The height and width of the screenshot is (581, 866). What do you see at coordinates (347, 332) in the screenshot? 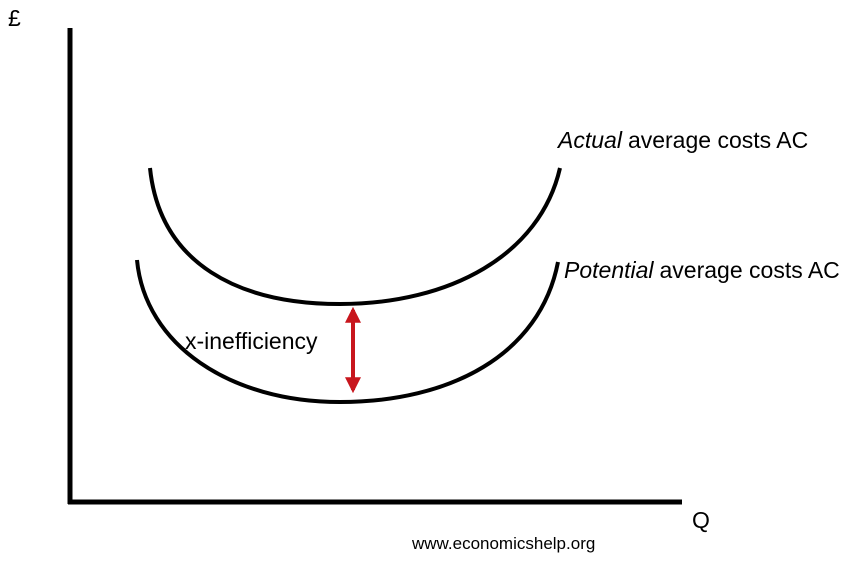
I see `potential-ac-curve` at bounding box center [347, 332].